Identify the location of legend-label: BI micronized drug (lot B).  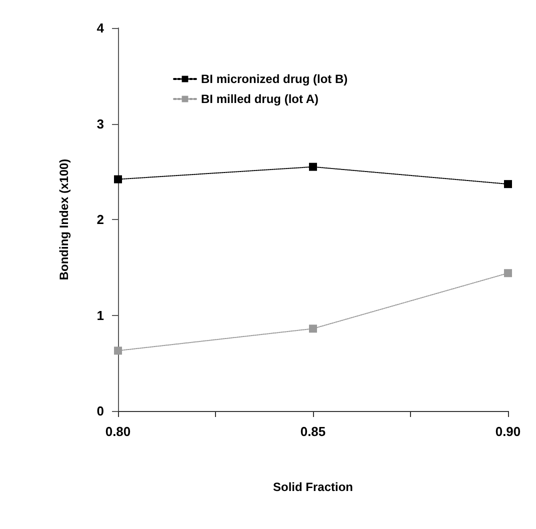
(274, 79).